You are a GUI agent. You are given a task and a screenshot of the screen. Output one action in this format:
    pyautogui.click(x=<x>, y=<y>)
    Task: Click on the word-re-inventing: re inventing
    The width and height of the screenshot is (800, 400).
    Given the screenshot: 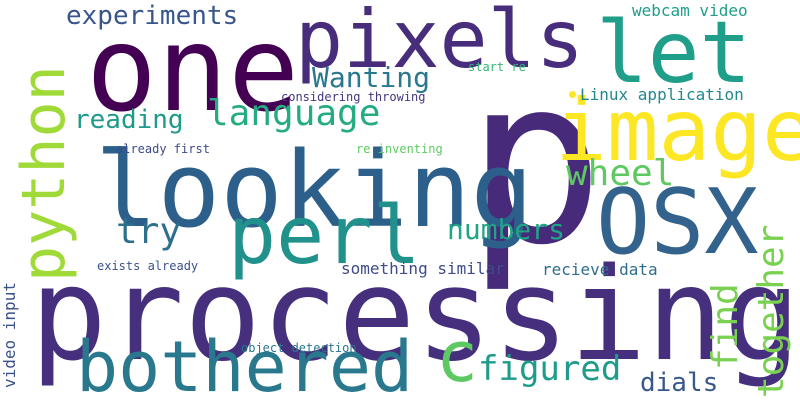 What is the action you would take?
    pyautogui.click(x=399, y=149)
    